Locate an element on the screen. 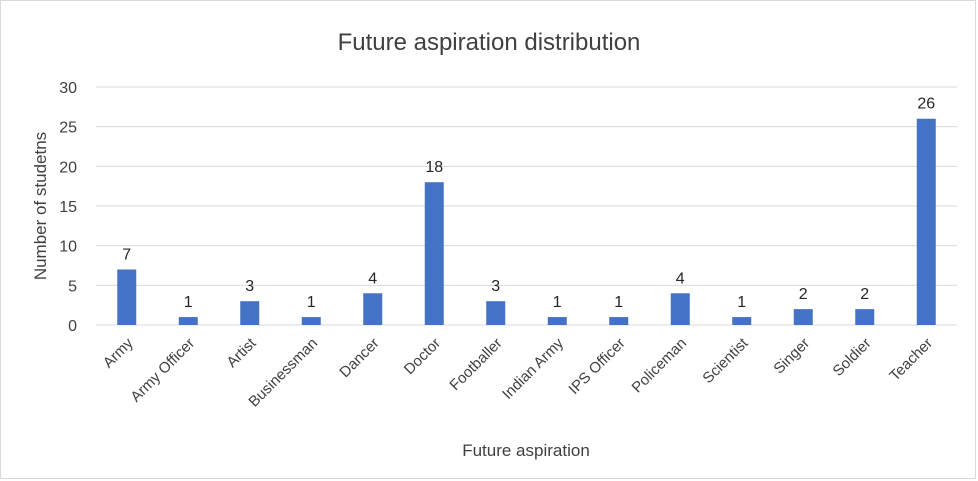 This screenshot has height=481, width=978. y-axis-title: Number of studetns is located at coordinates (40, 206).